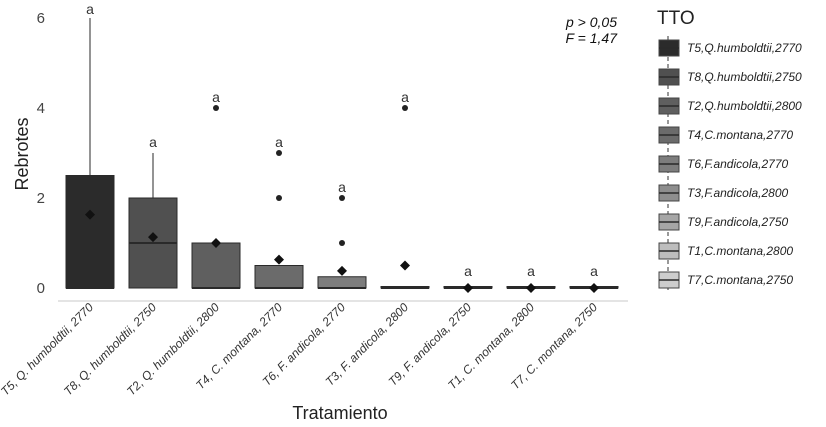 The image size is (826, 427). What do you see at coordinates (41, 288) in the screenshot?
I see `y-tick-label: 0` at bounding box center [41, 288].